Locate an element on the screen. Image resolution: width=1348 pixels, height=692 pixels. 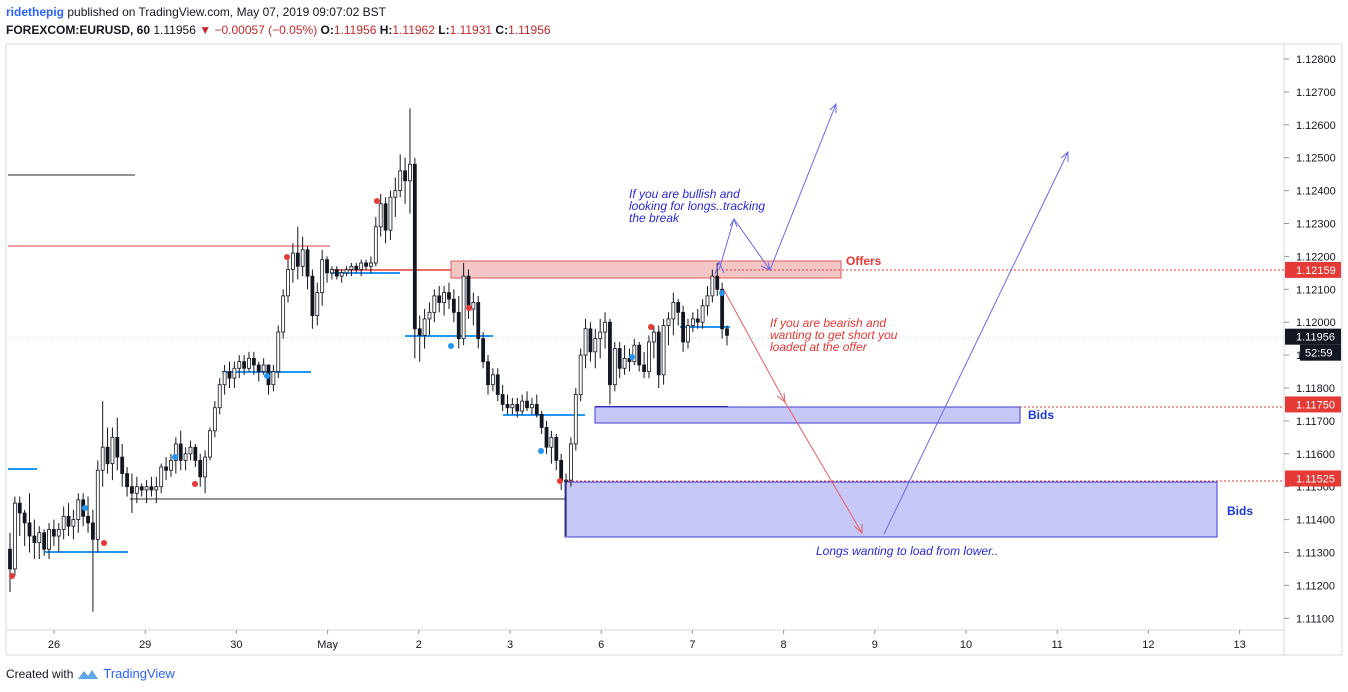
time-tick-label: 3 is located at coordinates (510, 645).